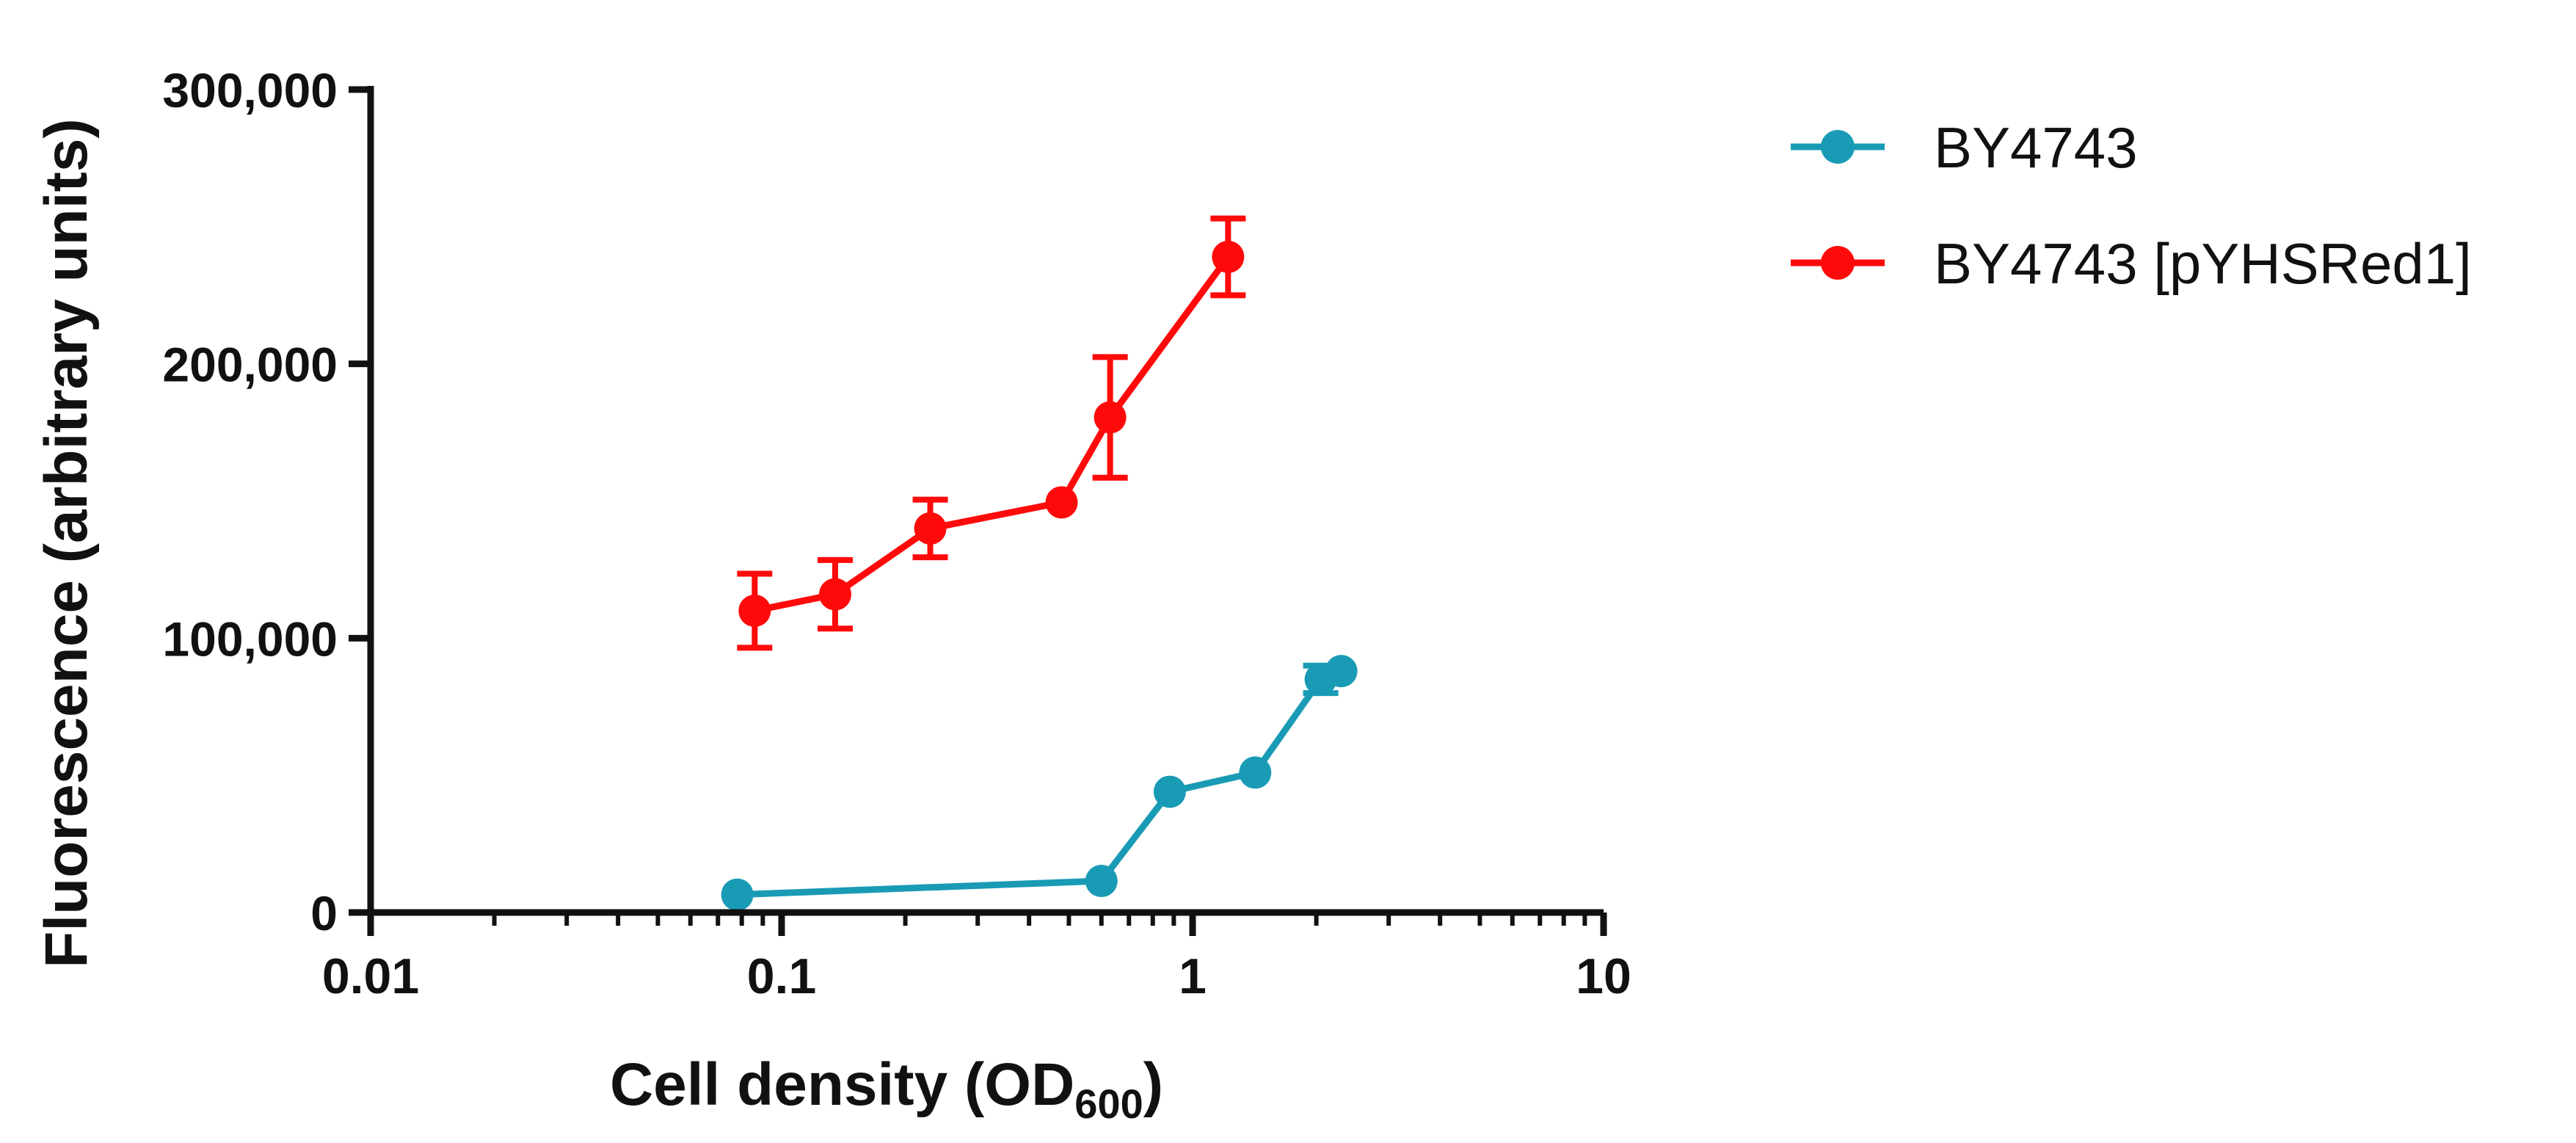 Image resolution: width=2576 pixels, height=1143 pixels. Describe the element at coordinates (370, 976) in the screenshot. I see `x-tick-label: 0.01` at that location.